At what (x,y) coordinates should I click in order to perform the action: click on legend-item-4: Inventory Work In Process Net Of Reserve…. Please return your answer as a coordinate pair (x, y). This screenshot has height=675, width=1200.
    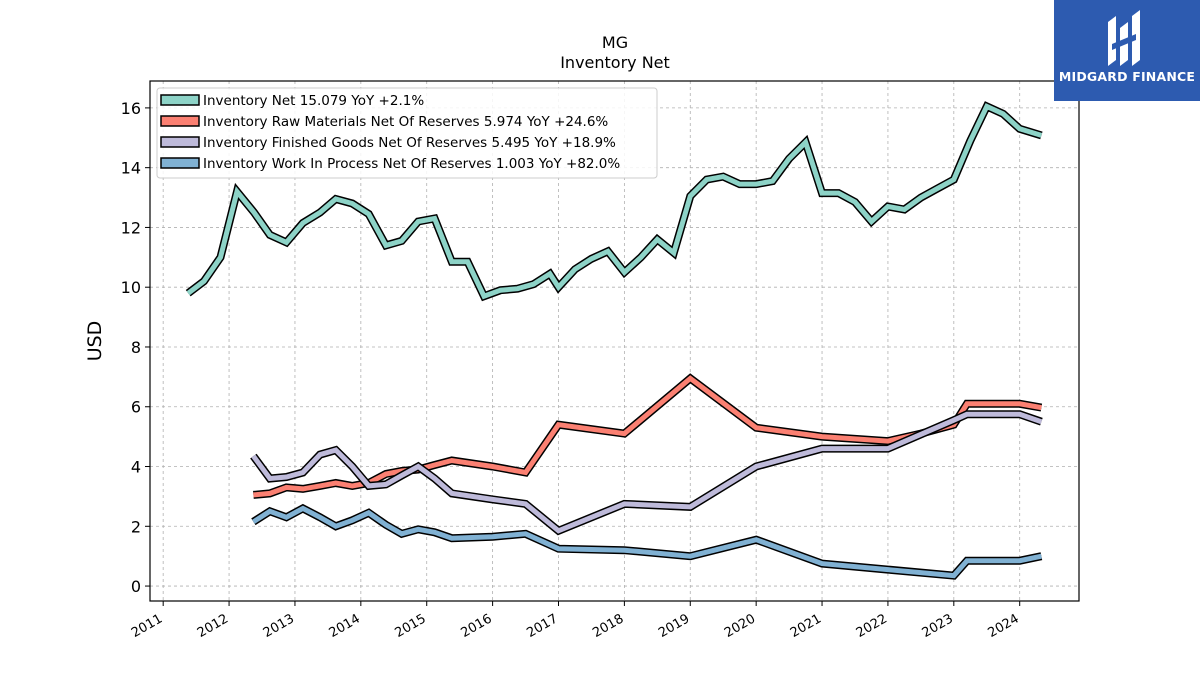
    Looking at the image, I should click on (390, 164).